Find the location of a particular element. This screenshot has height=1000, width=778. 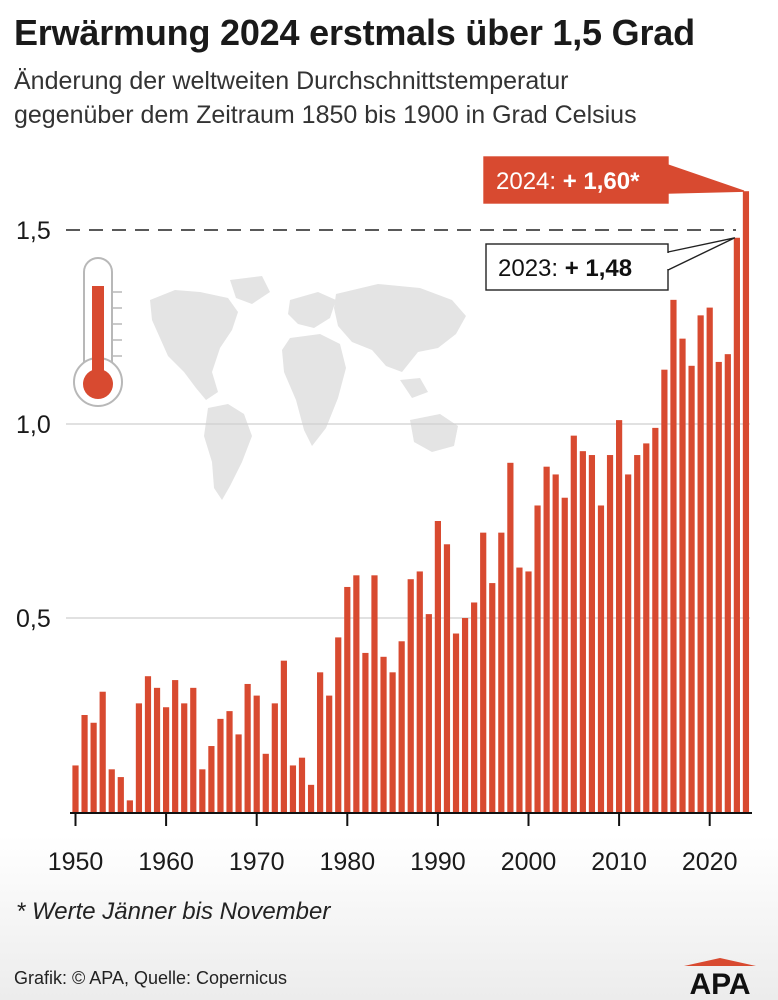

bar-1965 is located at coordinates (211, 779).